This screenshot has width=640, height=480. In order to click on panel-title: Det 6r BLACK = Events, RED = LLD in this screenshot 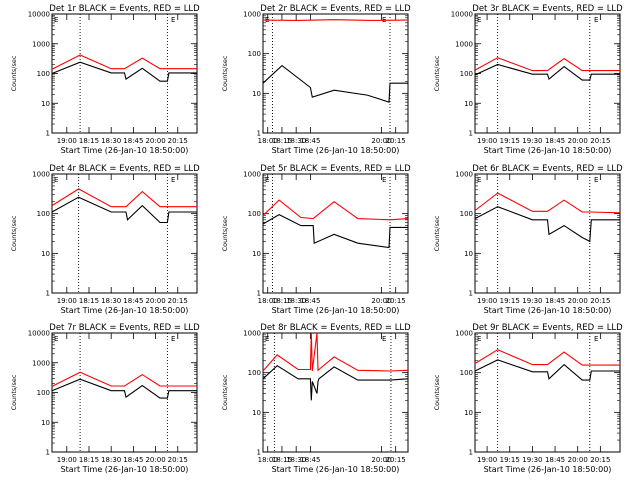, I will do `click(547, 169)`.